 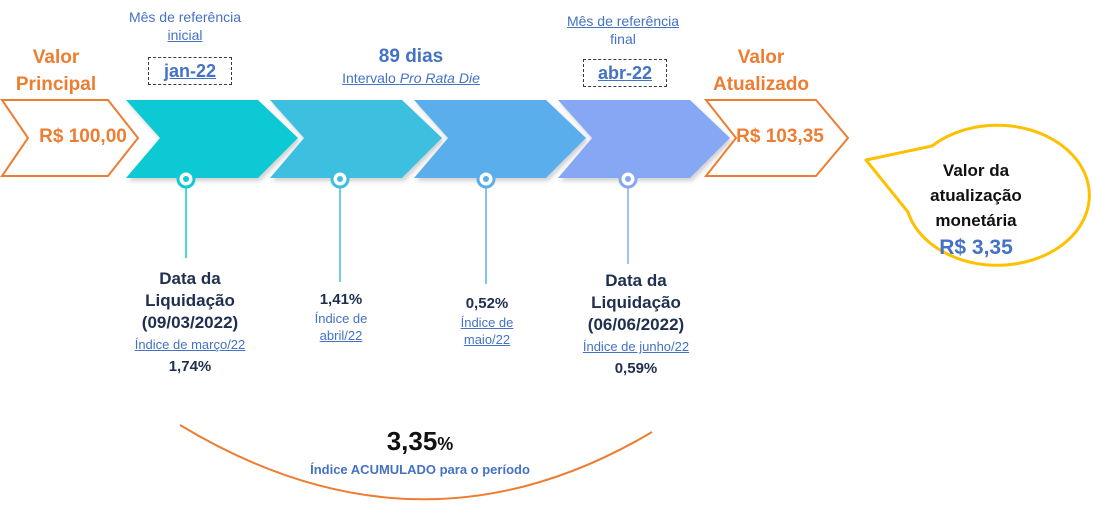 What do you see at coordinates (341, 299) in the screenshot?
I see `marker-2-value: 1,41%` at bounding box center [341, 299].